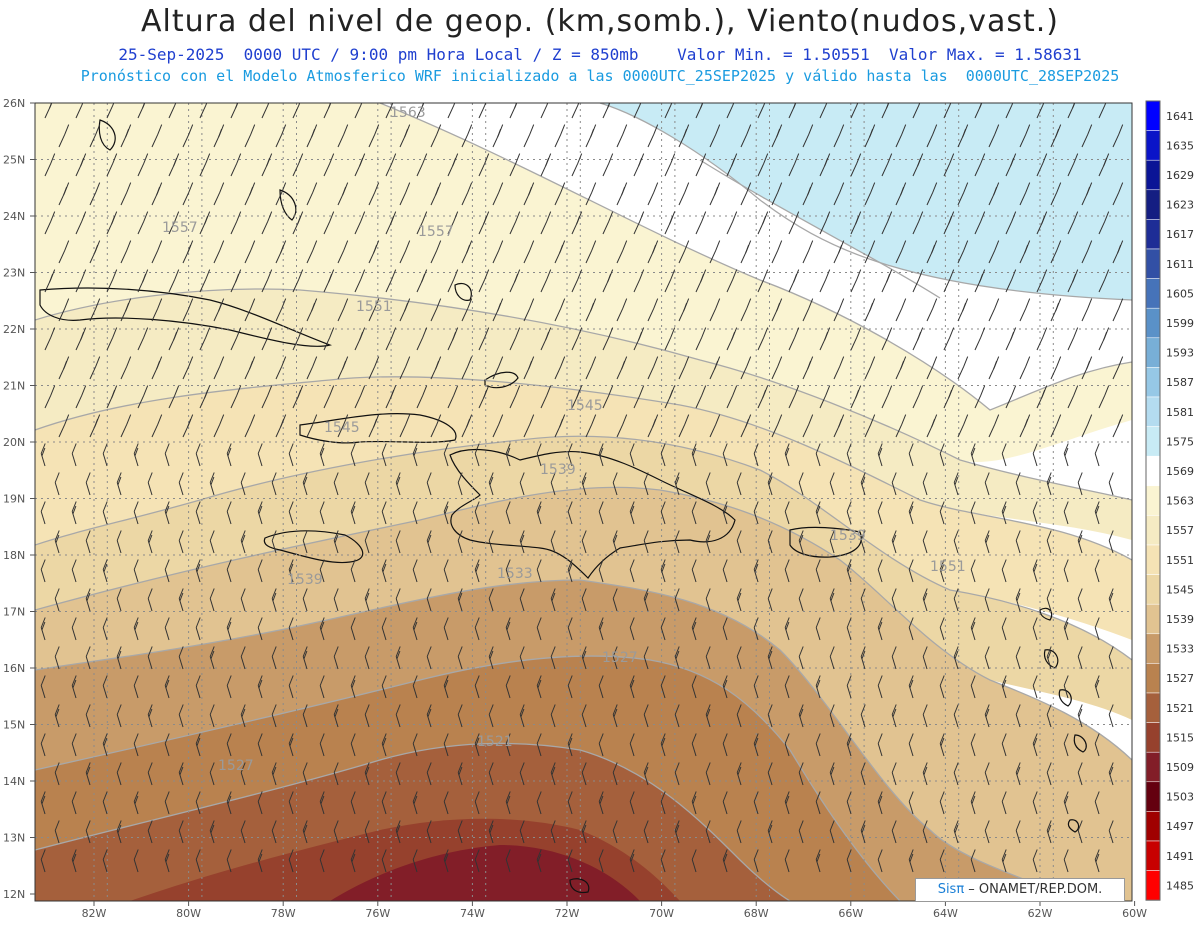  What do you see at coordinates (825, 542) in the screenshot?
I see `coastline` at bounding box center [825, 542].